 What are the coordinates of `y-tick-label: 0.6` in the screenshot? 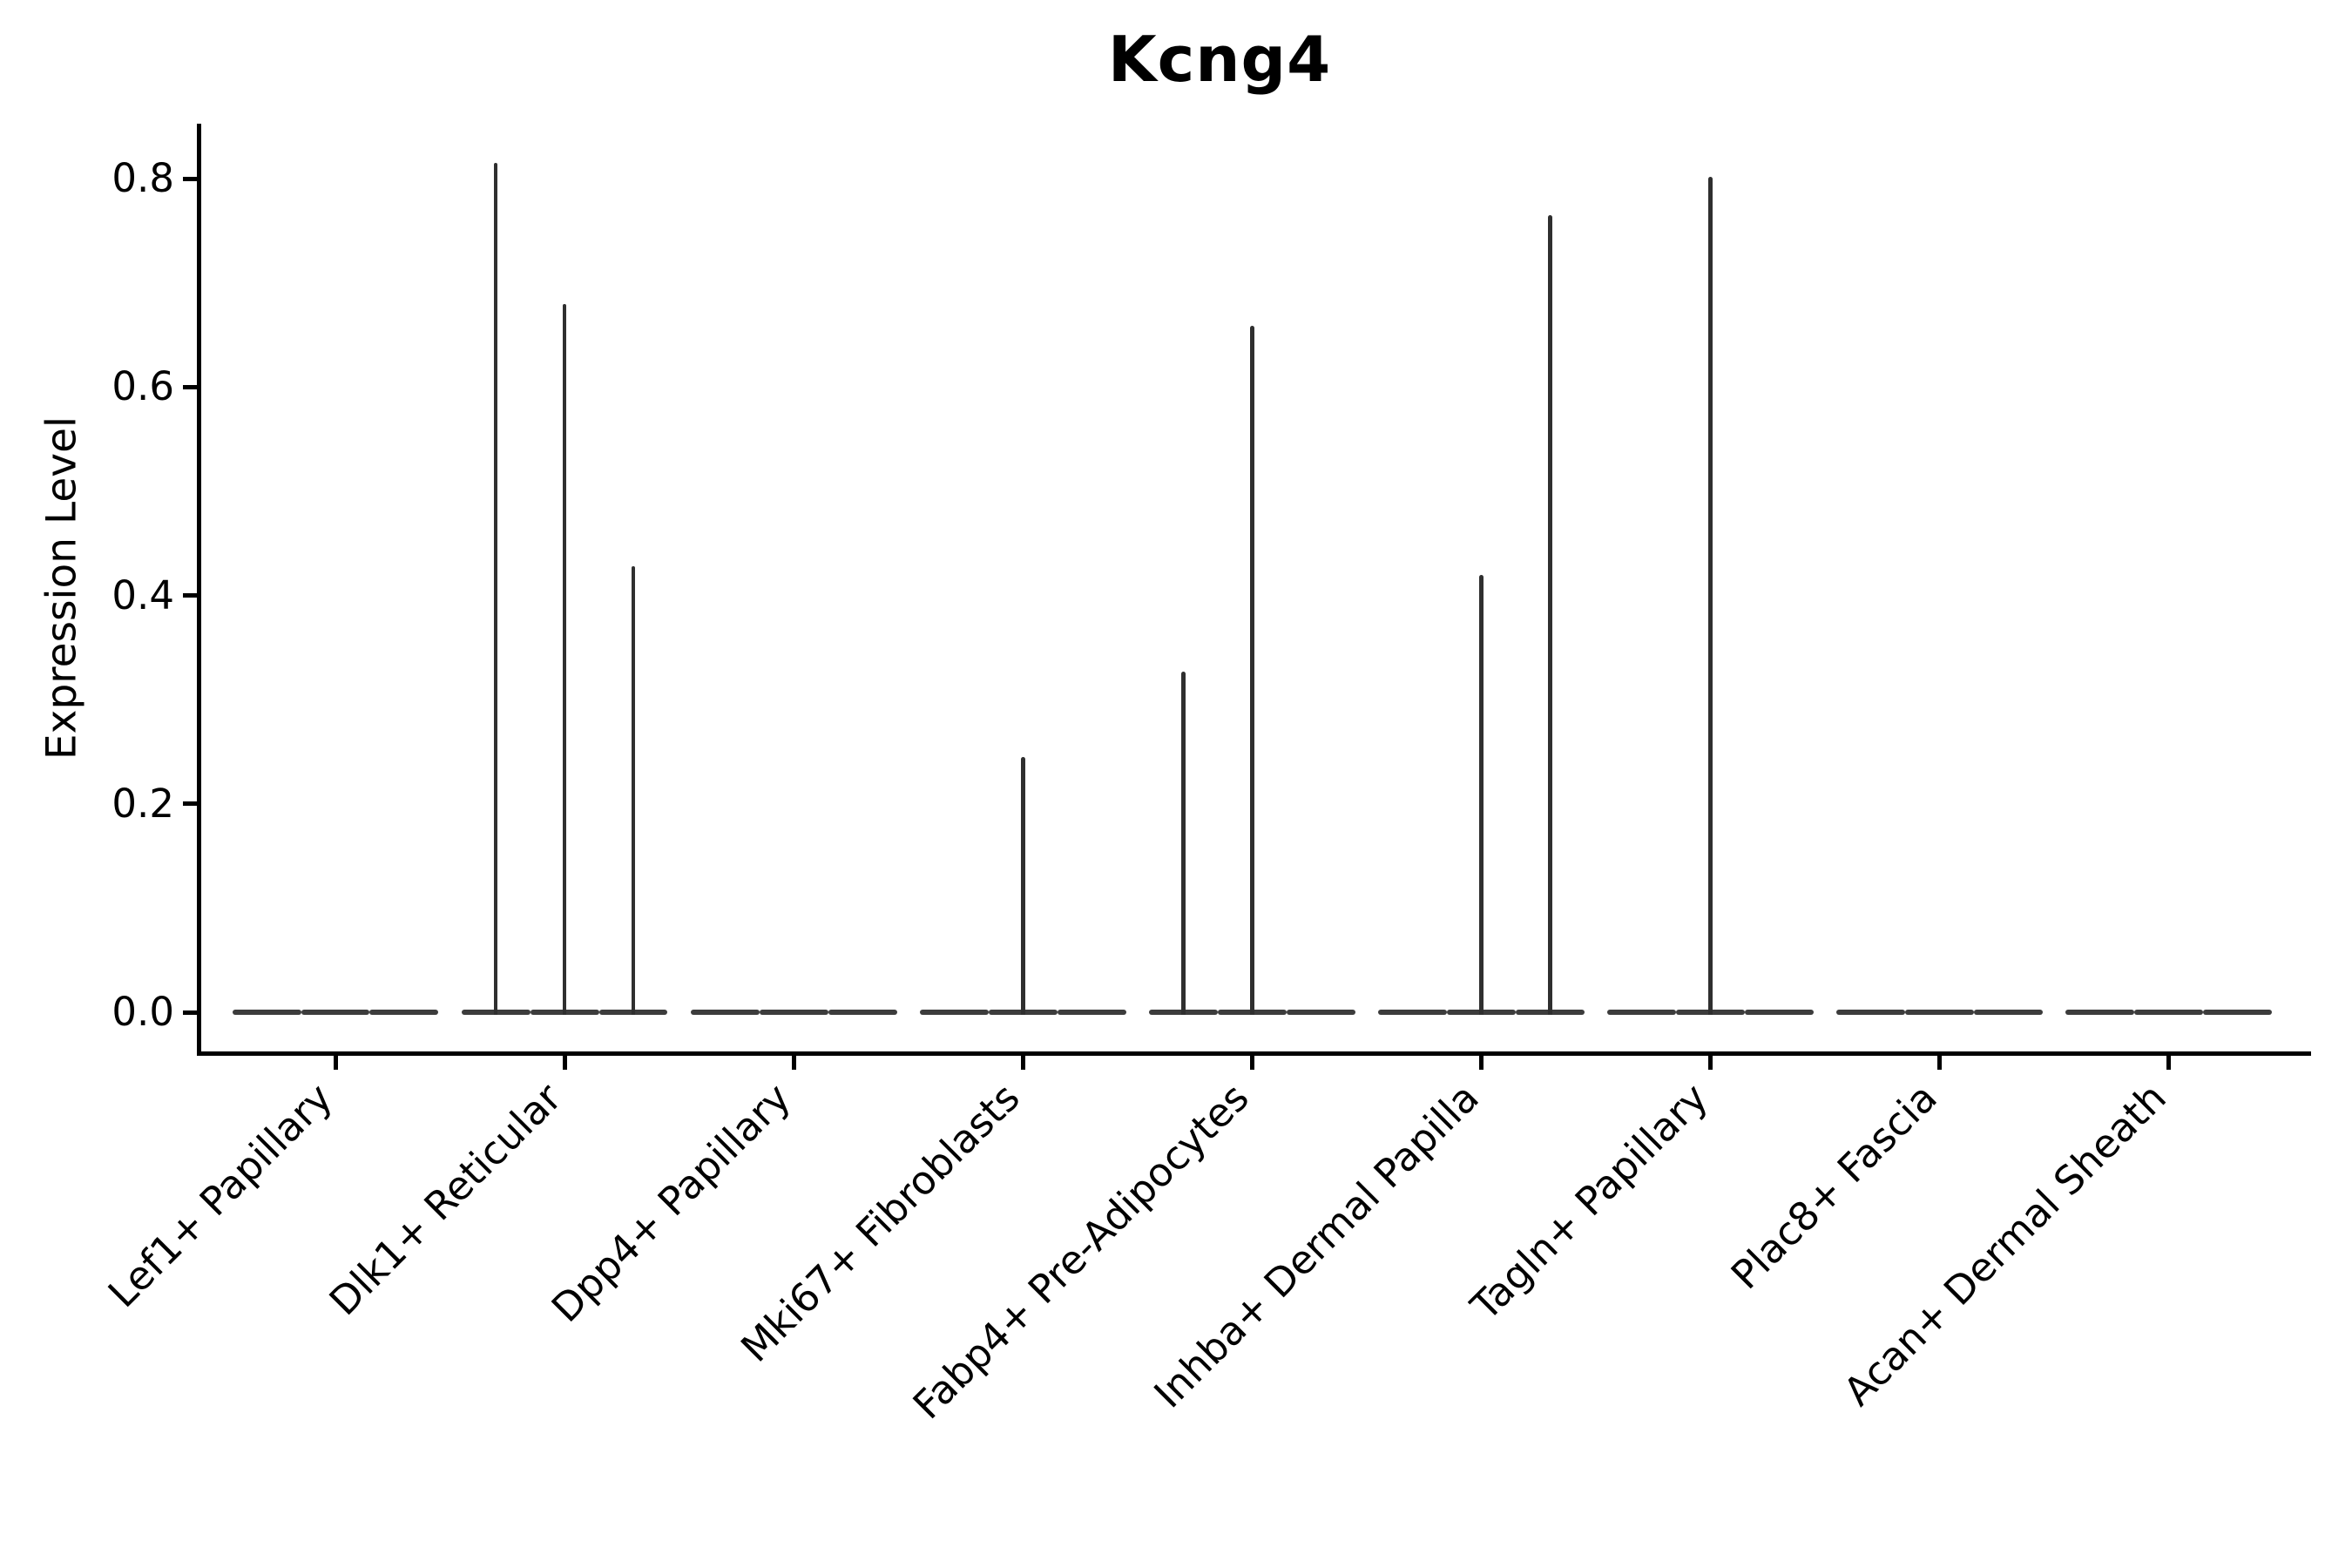 It's located at (143, 386).